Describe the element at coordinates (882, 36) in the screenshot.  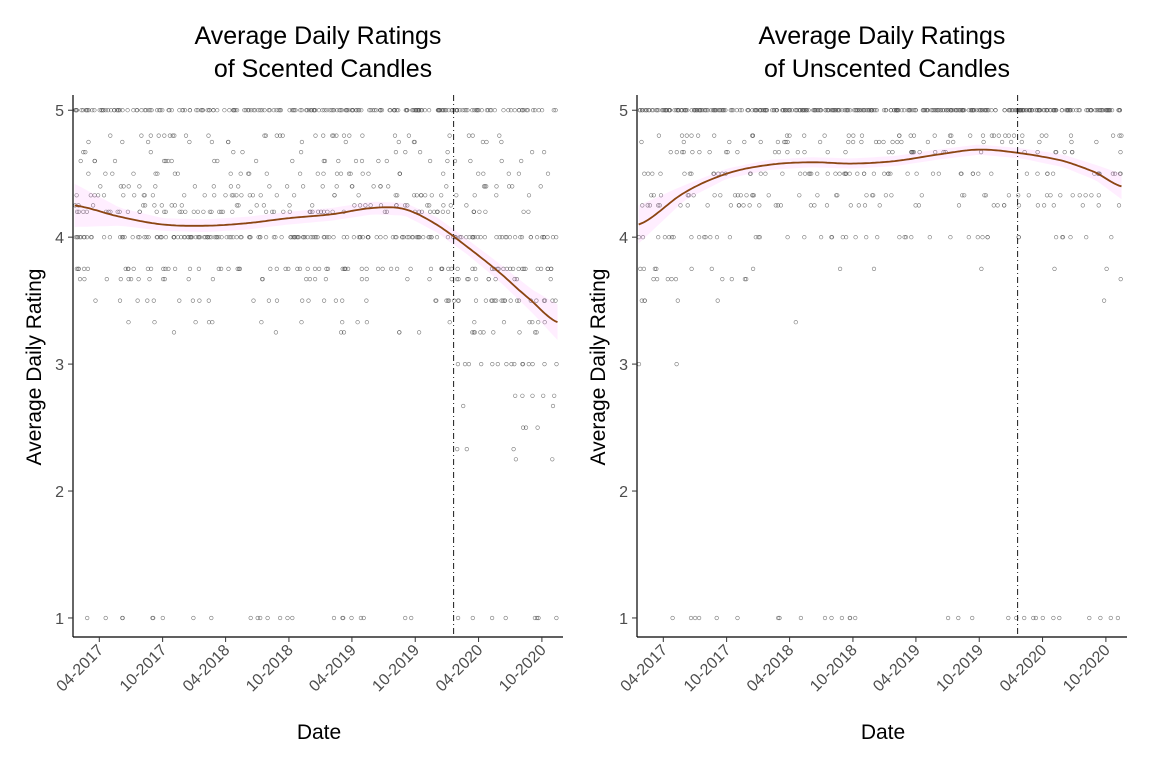
I see `chart-title-line1: Average Daily Ratings` at that location.